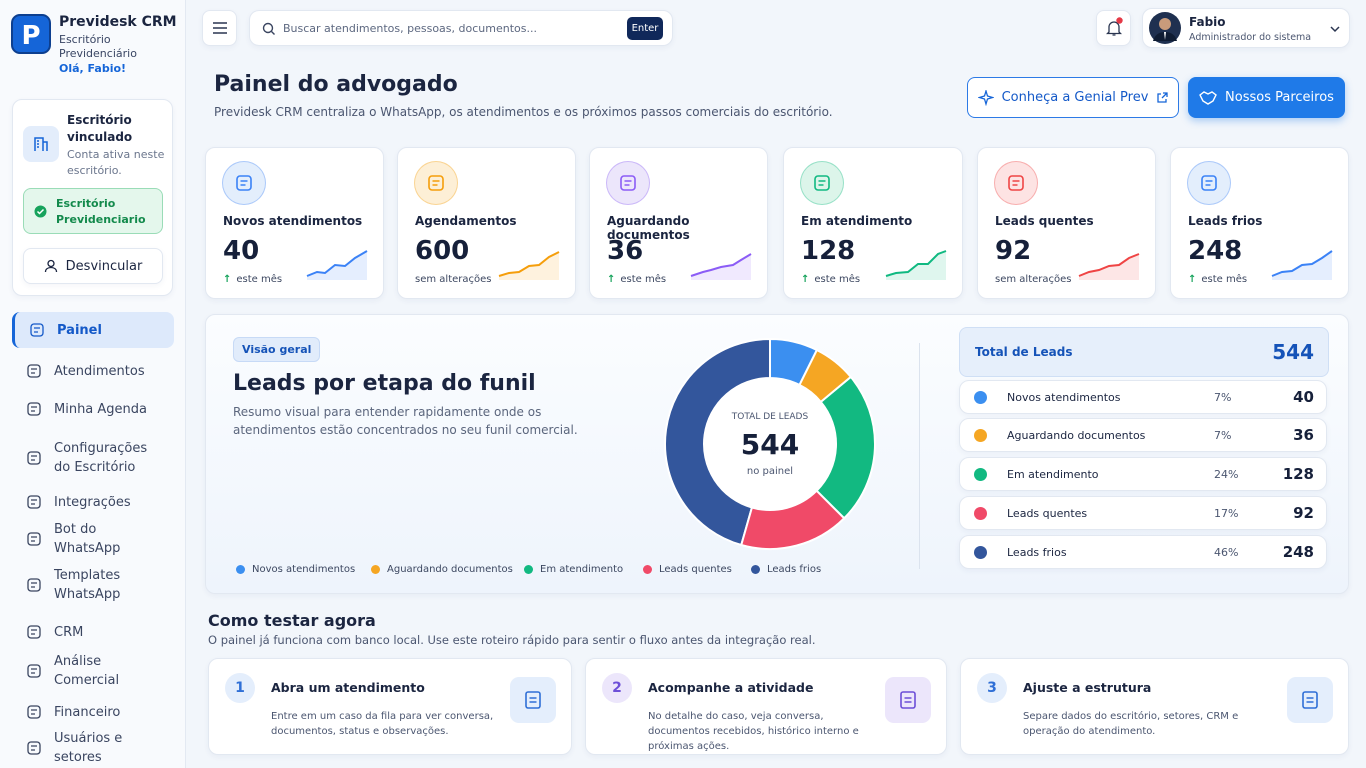  I want to click on donut-chart: TOTAL DE LEADS 544 no painel, so click(770, 443).